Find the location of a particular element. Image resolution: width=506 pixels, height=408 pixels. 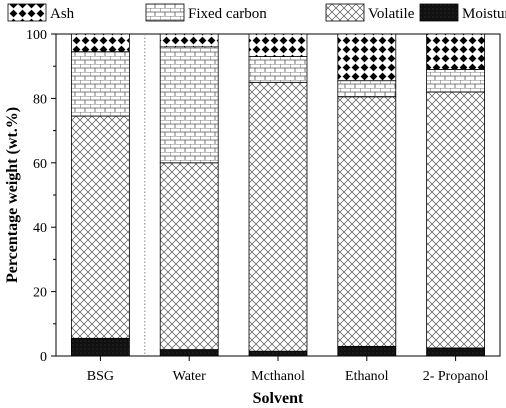

y-axis-title: Percentage weight (wt.%) is located at coordinates (12, 195).